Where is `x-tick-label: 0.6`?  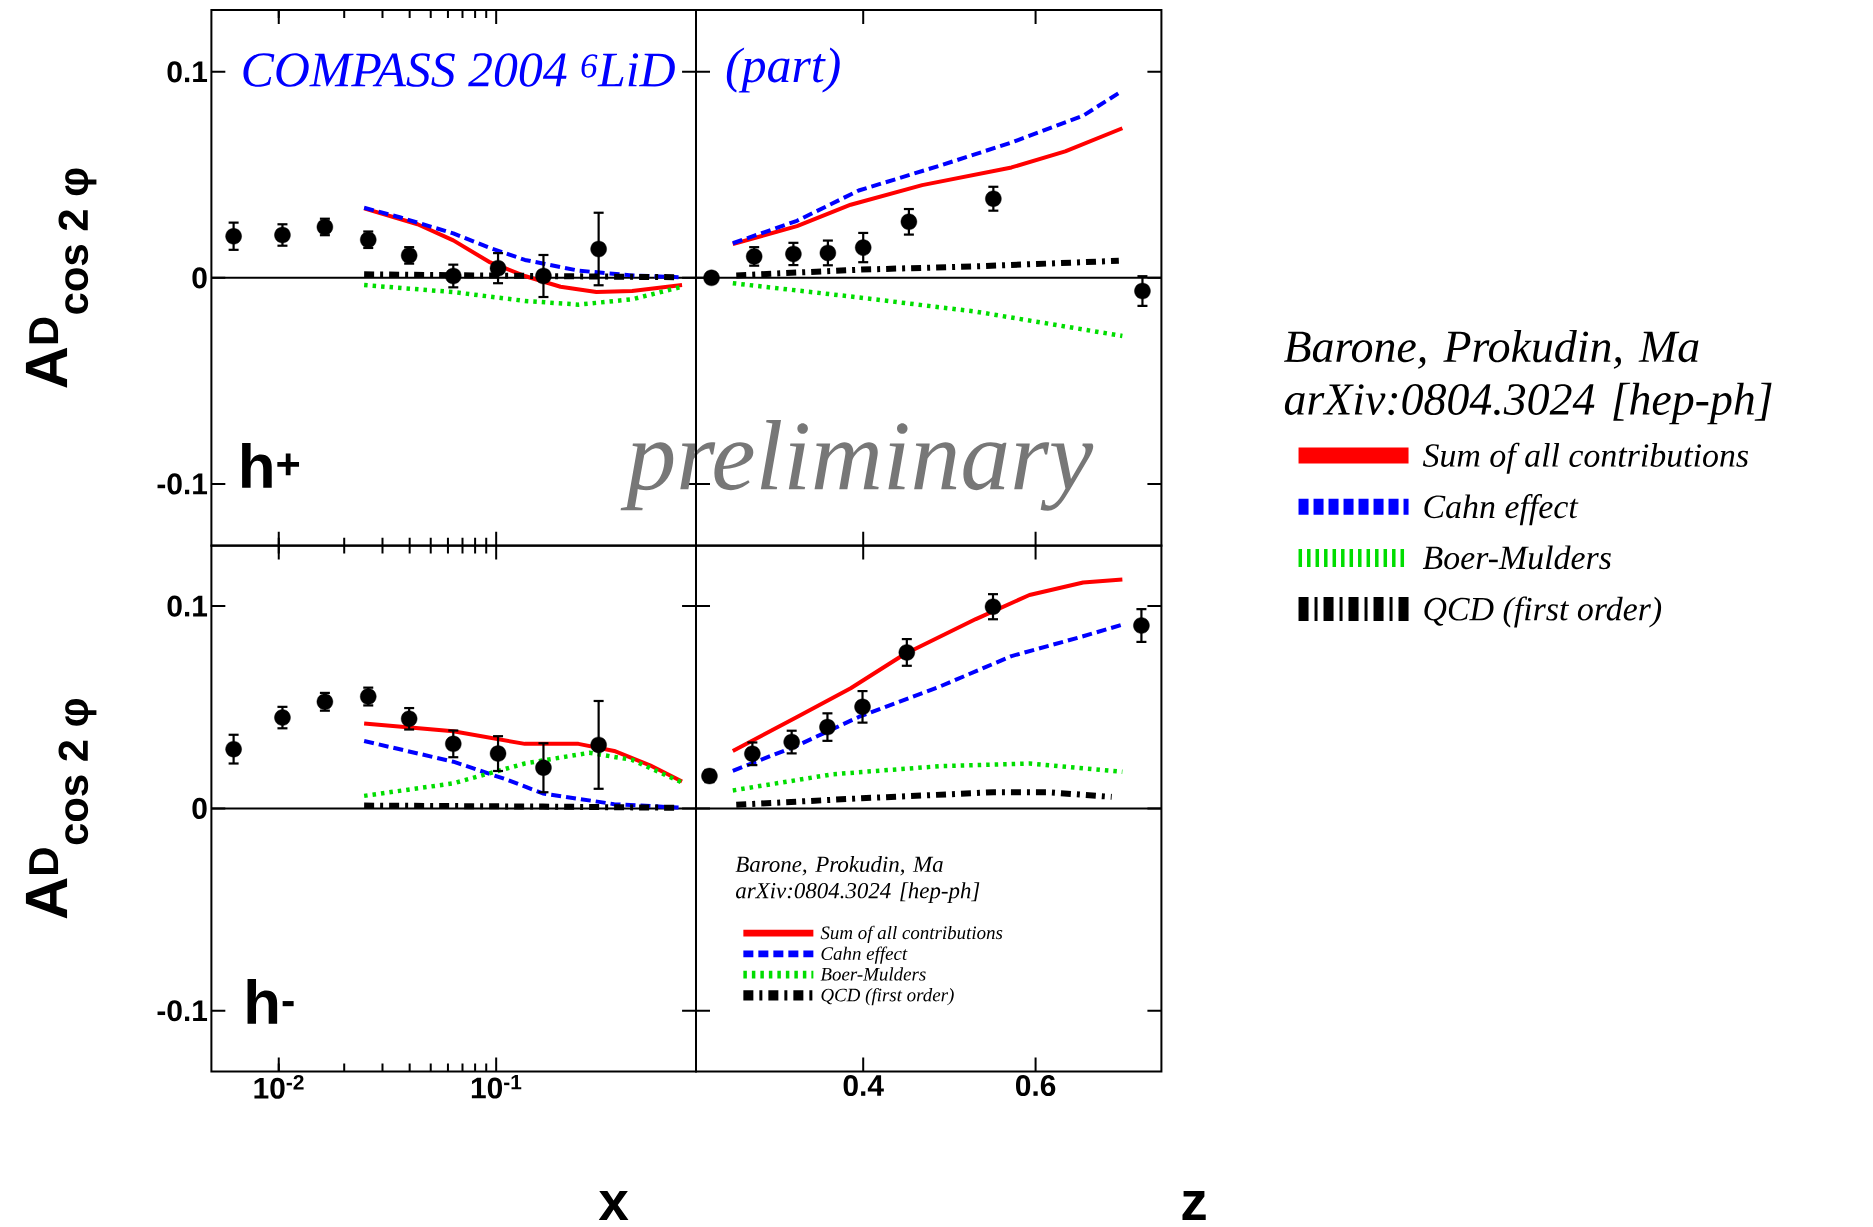 x-tick-label: 0.6 is located at coordinates (1036, 1085).